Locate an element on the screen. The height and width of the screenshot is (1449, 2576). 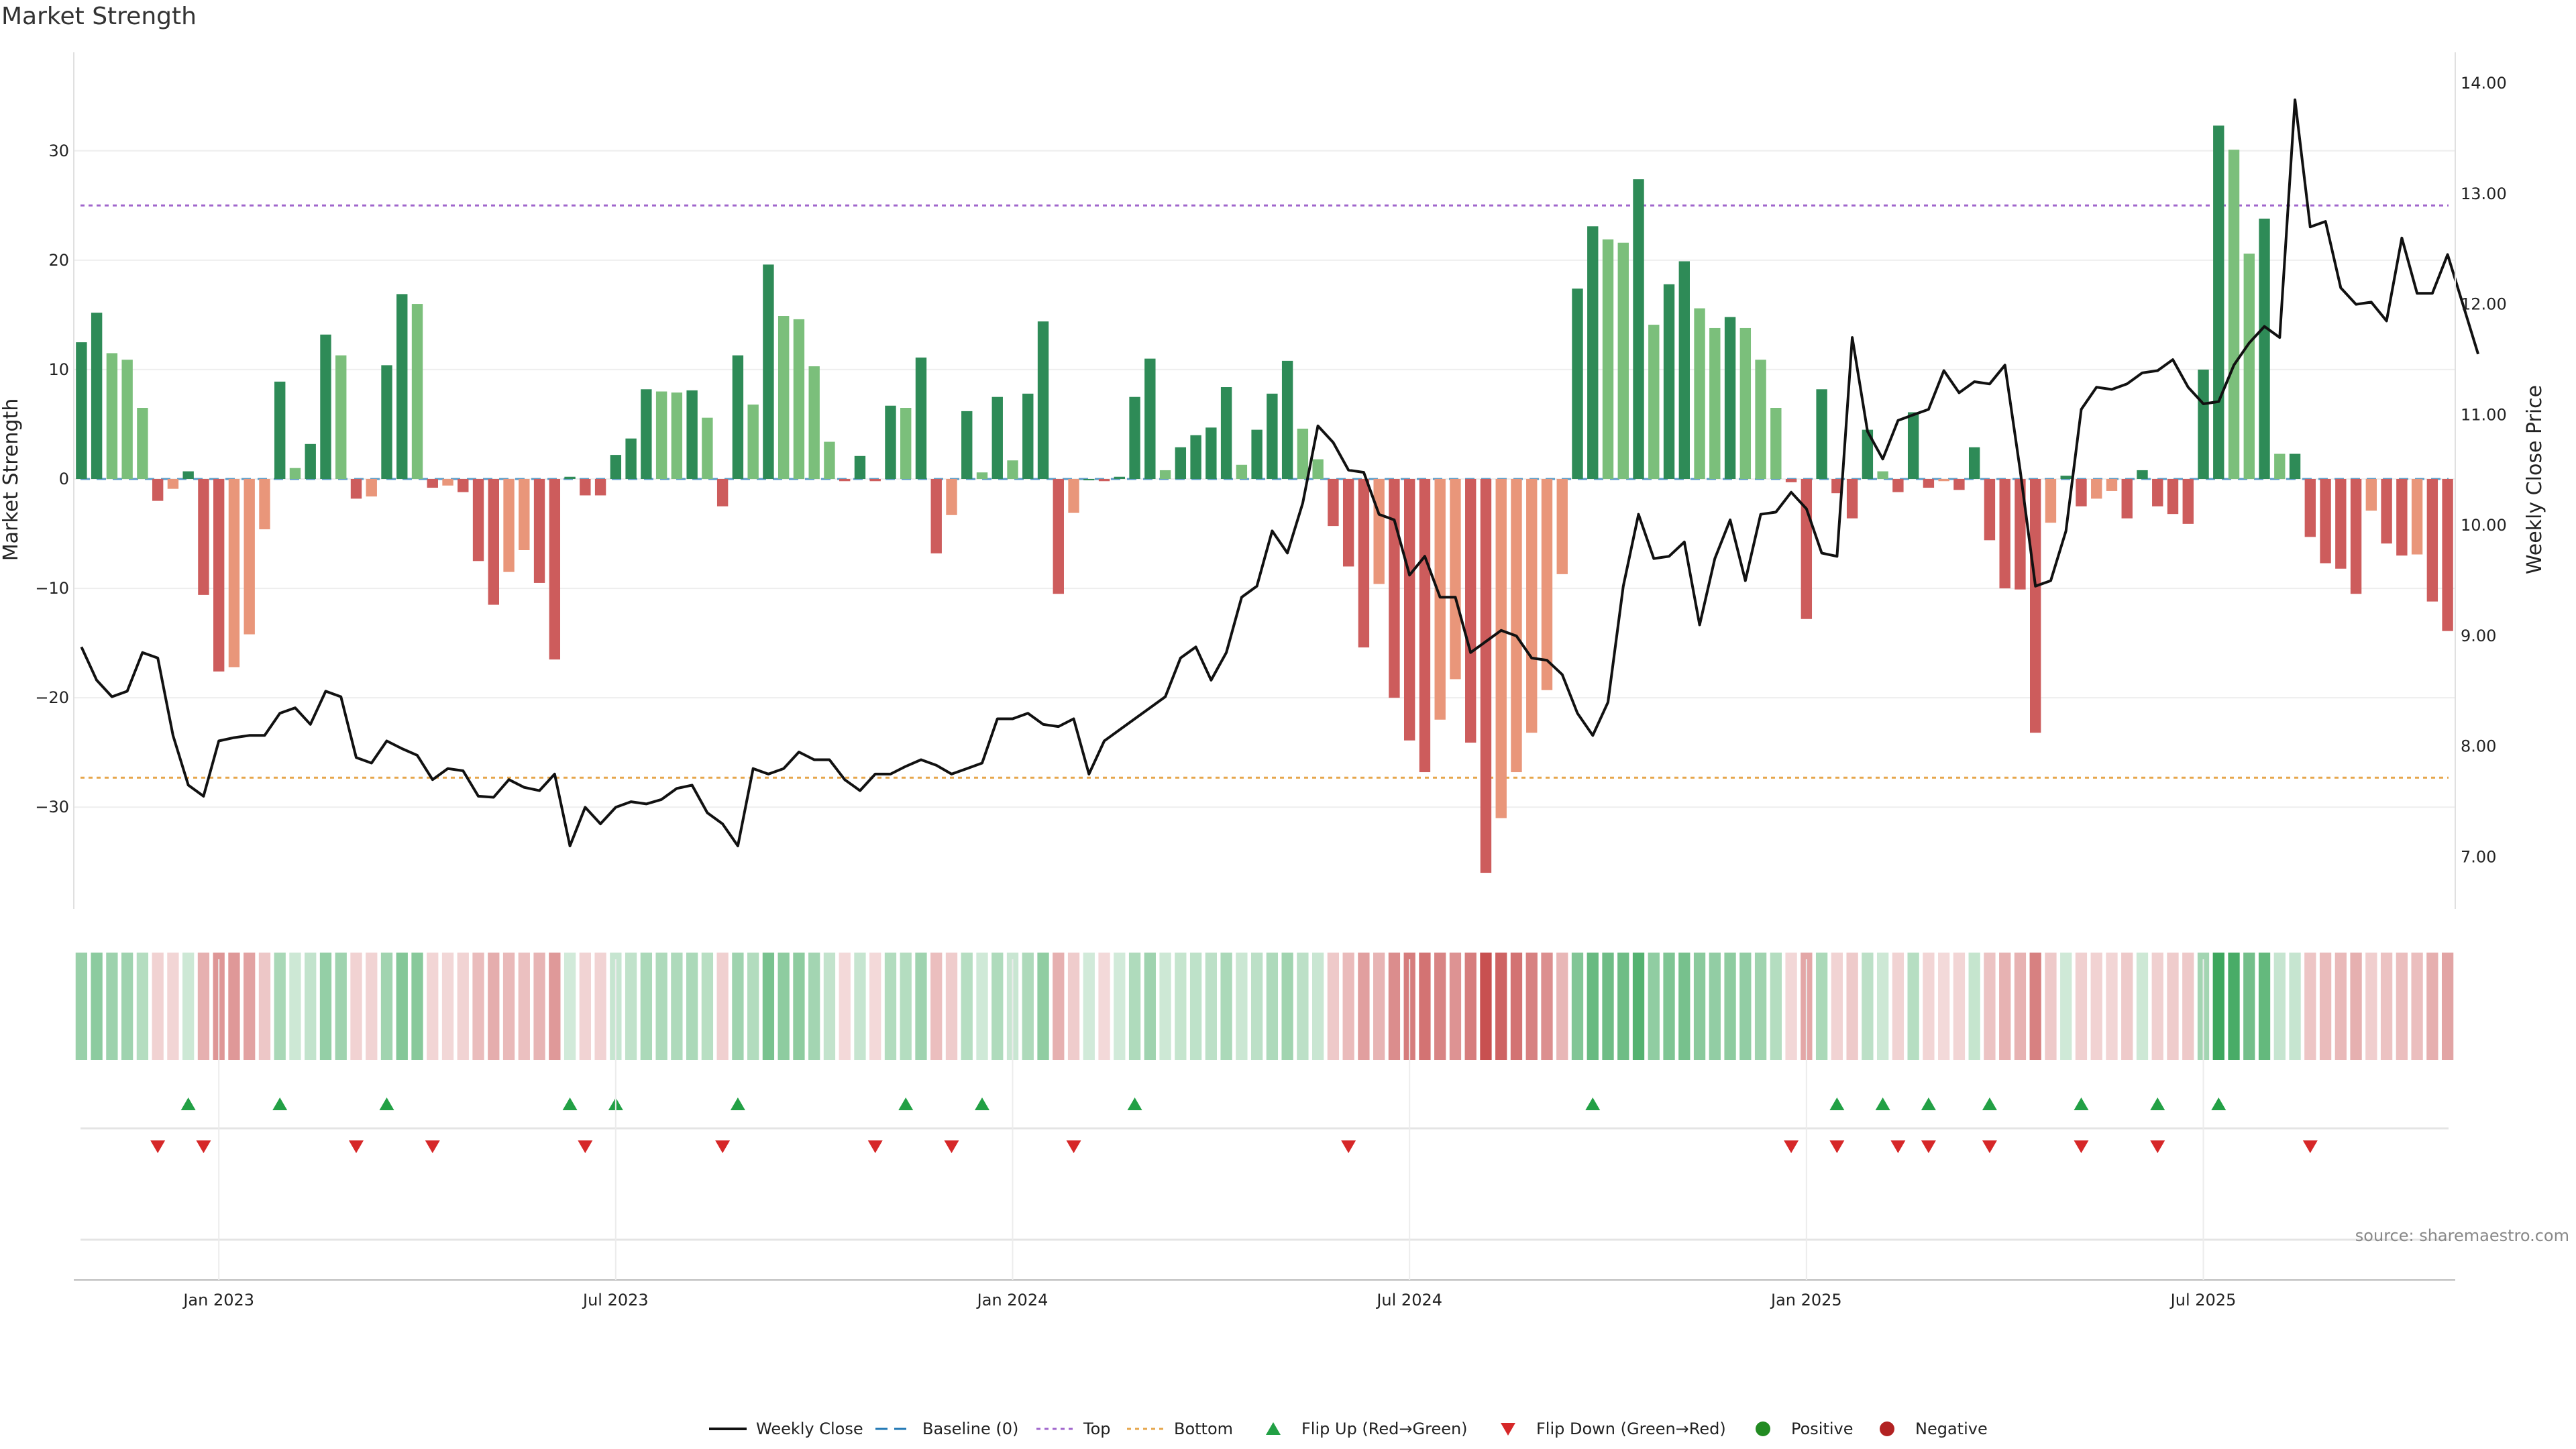
legend-label: Positive is located at coordinates (1822, 1428).